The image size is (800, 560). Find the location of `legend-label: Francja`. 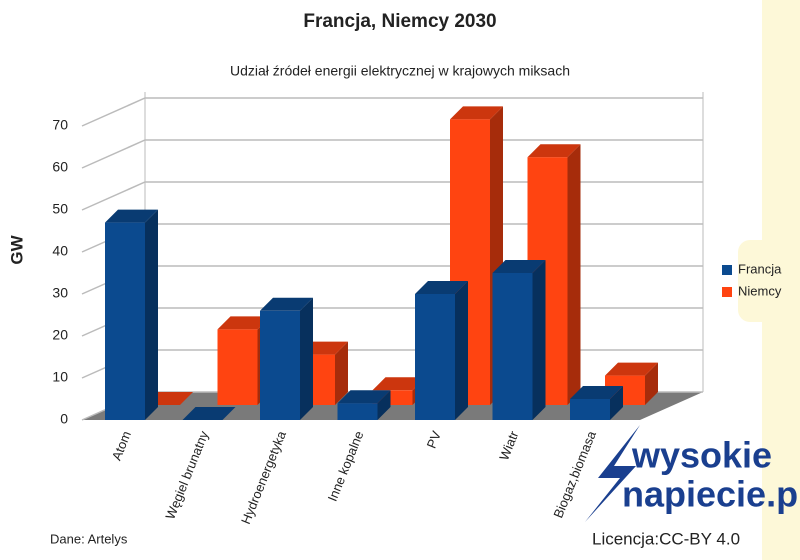

legend-label: Francja is located at coordinates (760, 268).